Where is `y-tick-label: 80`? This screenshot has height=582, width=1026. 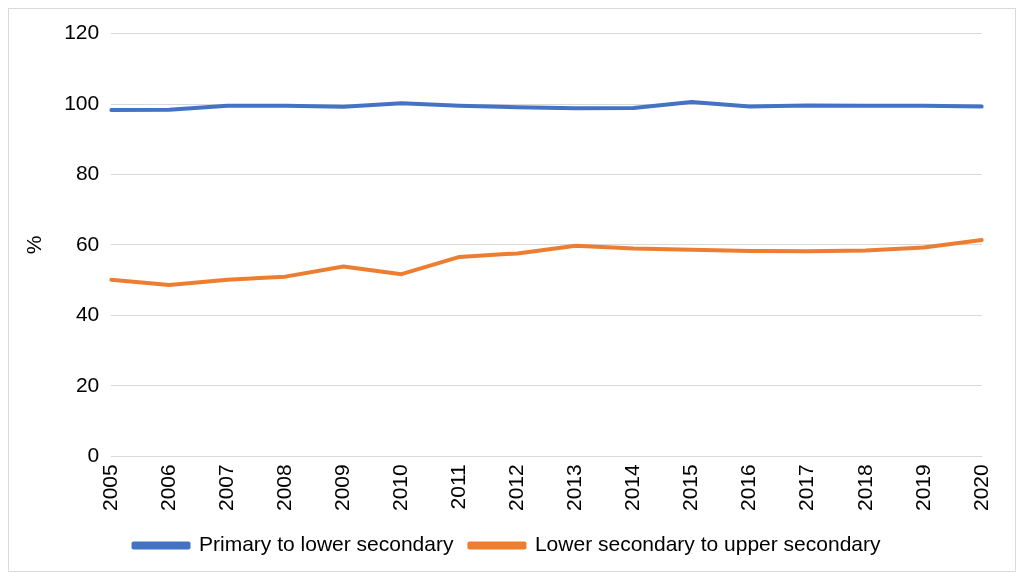
y-tick-label: 80 is located at coordinates (87, 173).